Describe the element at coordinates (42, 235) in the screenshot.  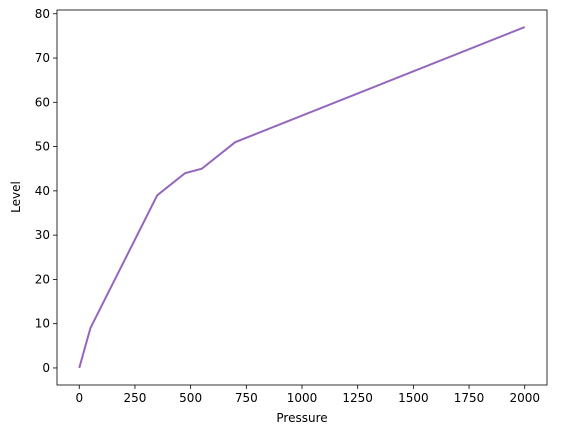
I see `y-tick-label: 30` at that location.